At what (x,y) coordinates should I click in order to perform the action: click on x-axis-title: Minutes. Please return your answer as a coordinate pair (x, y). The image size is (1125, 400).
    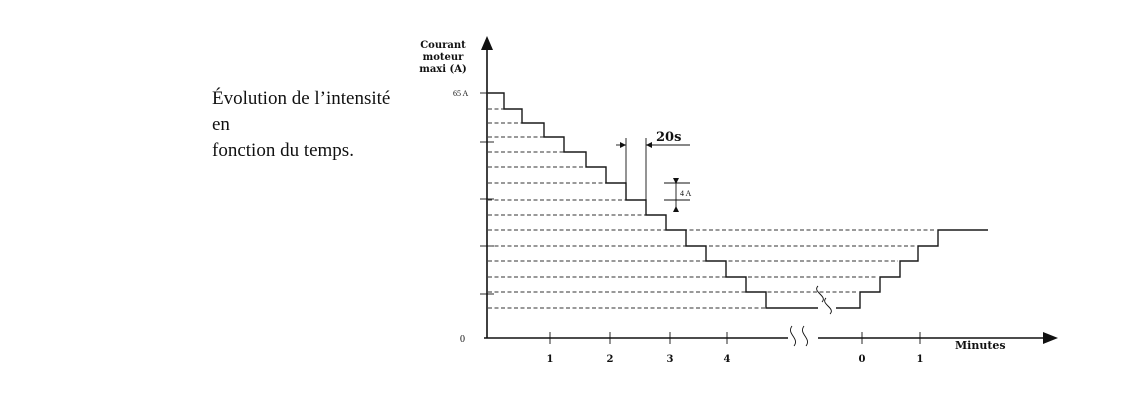
    Looking at the image, I should click on (980, 345).